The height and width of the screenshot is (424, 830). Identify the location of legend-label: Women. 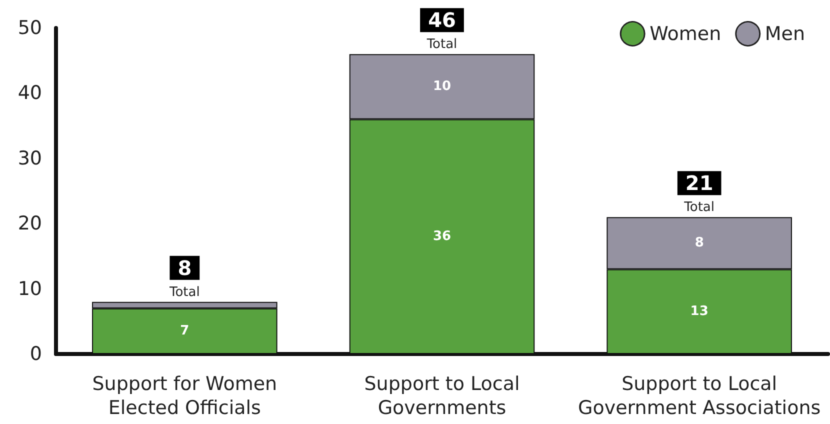
(686, 33).